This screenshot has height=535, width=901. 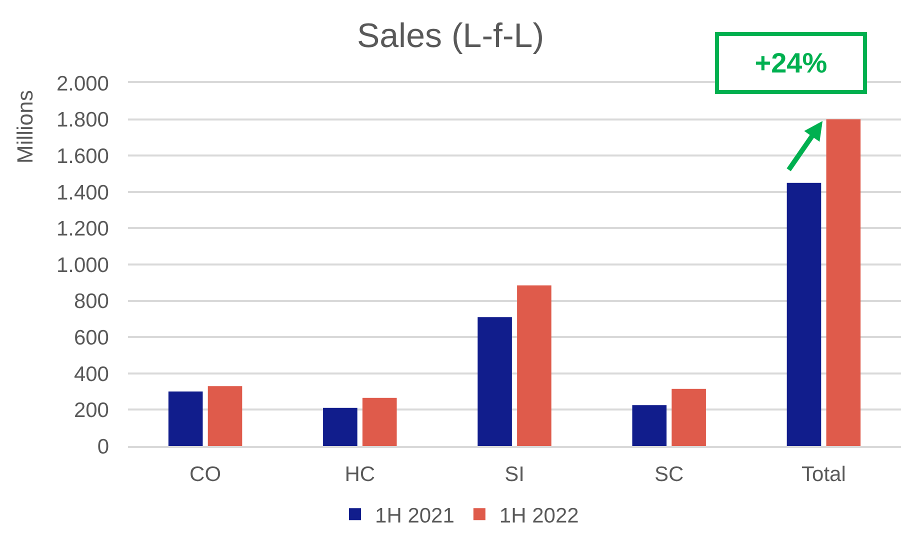 I want to click on y-tick-label: 1.400, so click(x=82, y=192).